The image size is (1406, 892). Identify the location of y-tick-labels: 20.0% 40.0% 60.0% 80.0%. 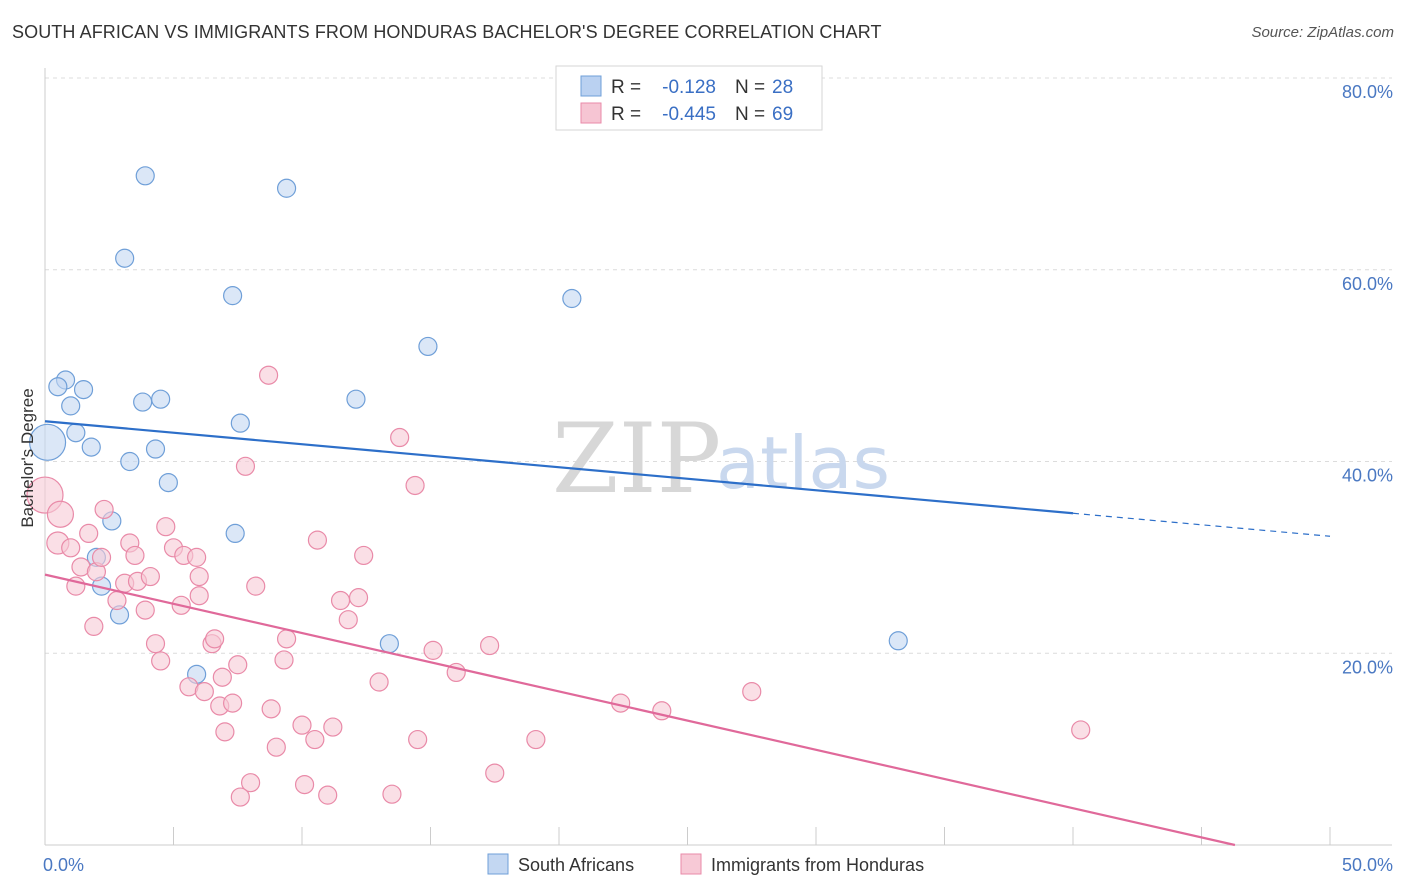
(1367, 379).